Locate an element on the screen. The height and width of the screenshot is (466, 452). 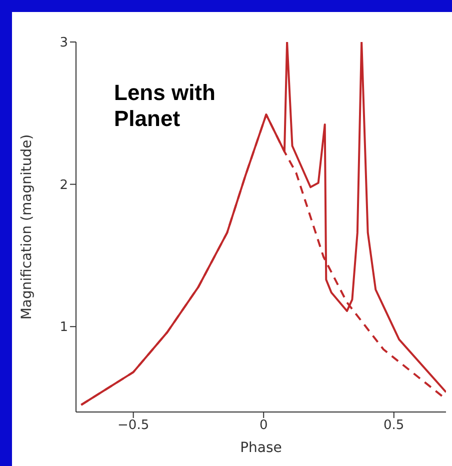
x-axis-title: Phase is located at coordinates (261, 448).